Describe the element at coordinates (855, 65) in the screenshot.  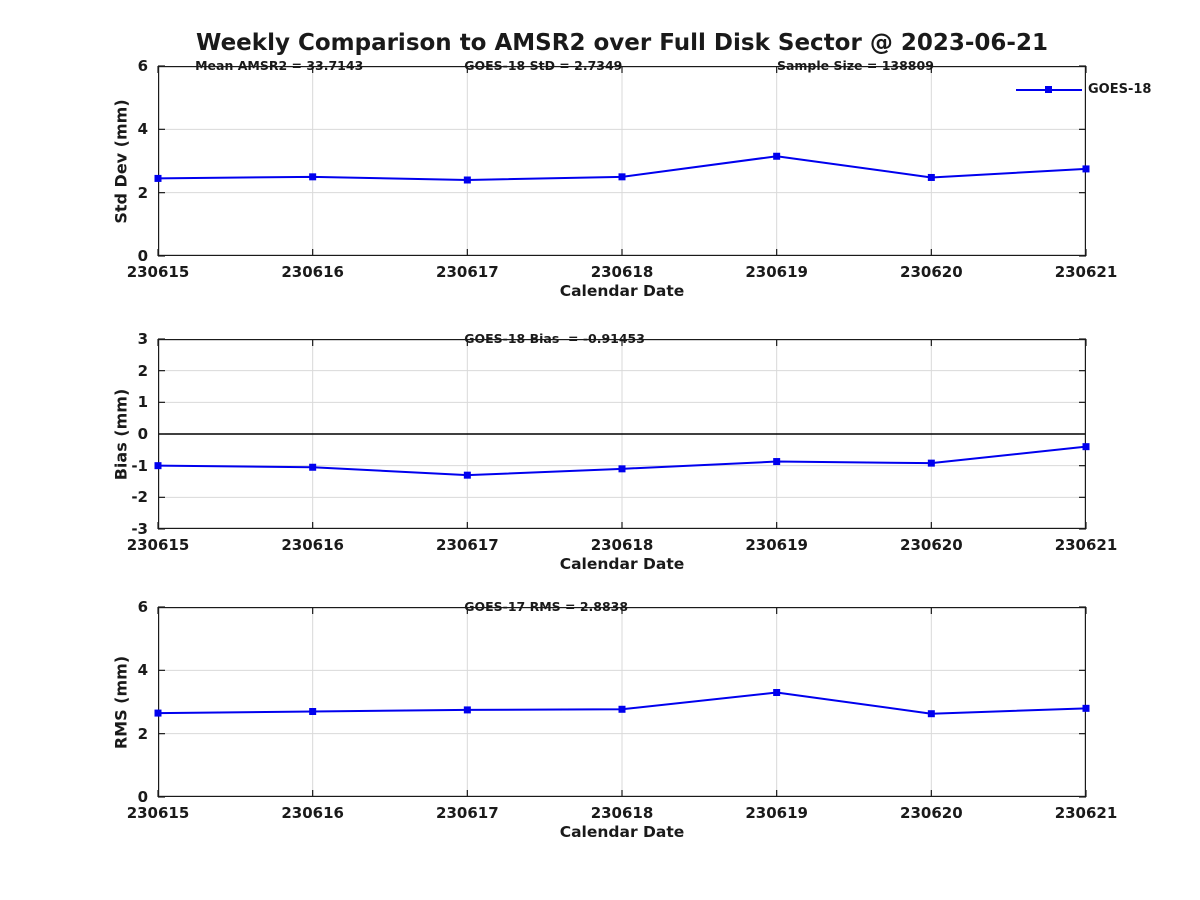
I see `panel-annotation: Sample Size = 138809` at that location.